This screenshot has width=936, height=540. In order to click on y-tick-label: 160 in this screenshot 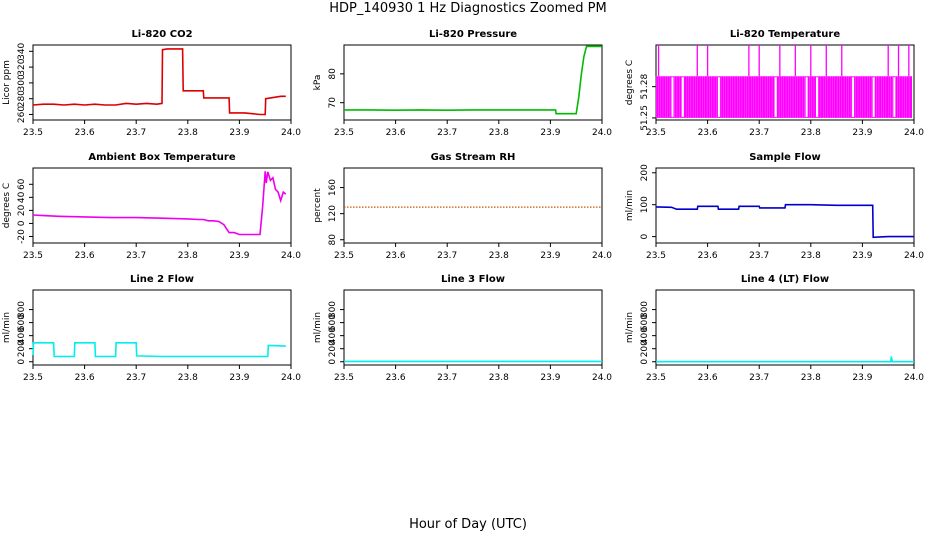, I will do `click(333, 187)`.